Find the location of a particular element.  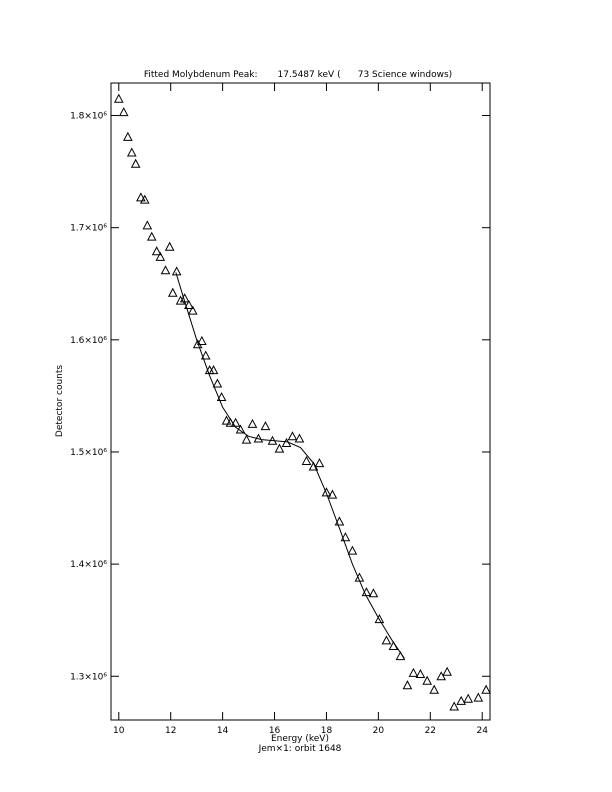

x-tick-label: 20 is located at coordinates (379, 731).